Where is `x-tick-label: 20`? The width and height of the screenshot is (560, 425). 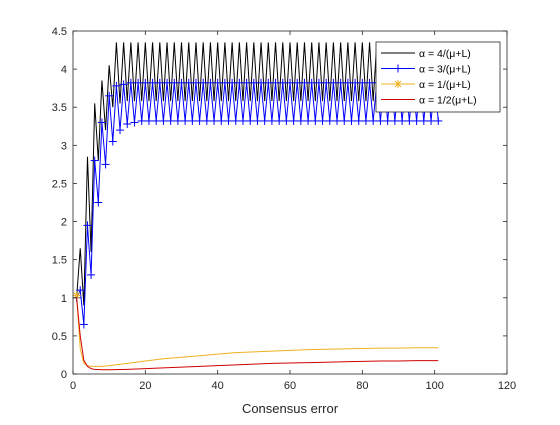
x-tick-label: 20 is located at coordinates (145, 386).